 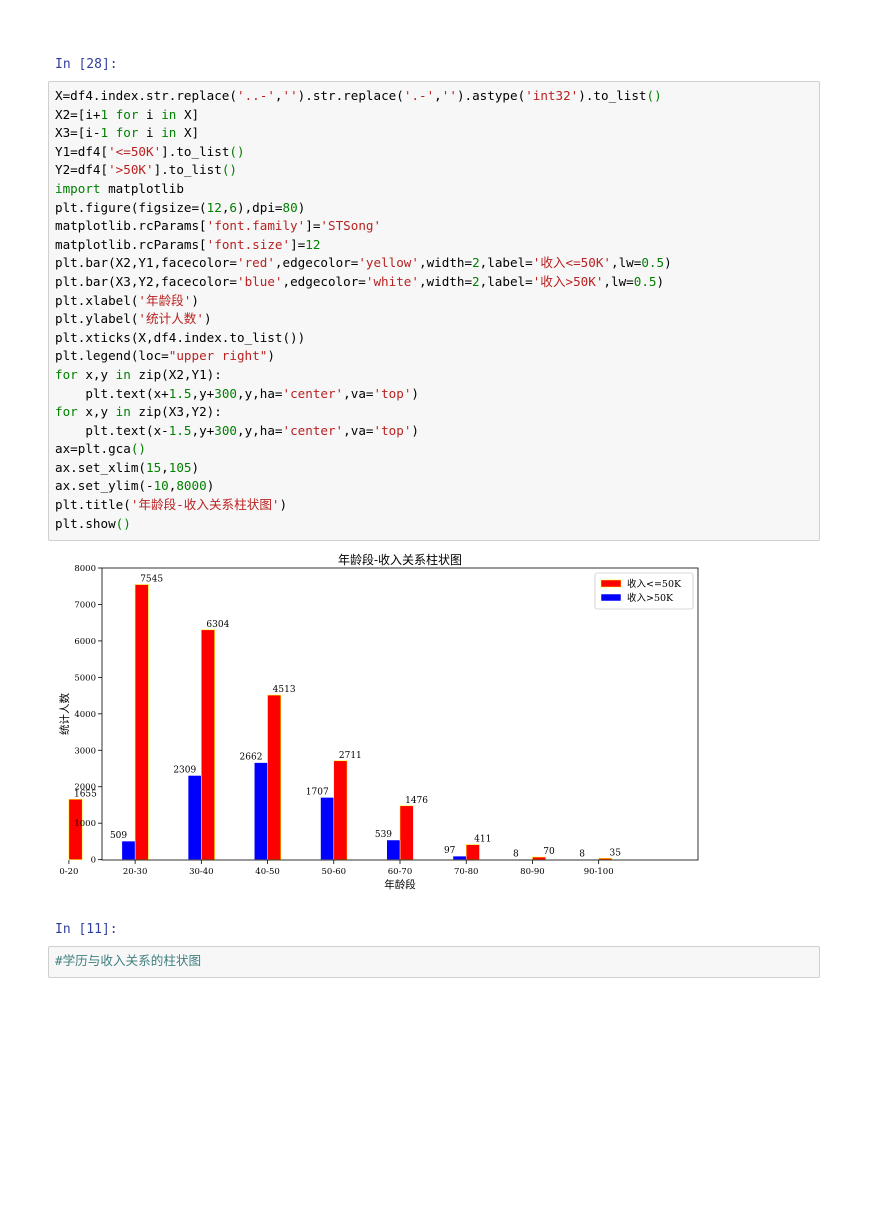 I want to click on cell-prompt: In [11]:, so click(x=86, y=929).